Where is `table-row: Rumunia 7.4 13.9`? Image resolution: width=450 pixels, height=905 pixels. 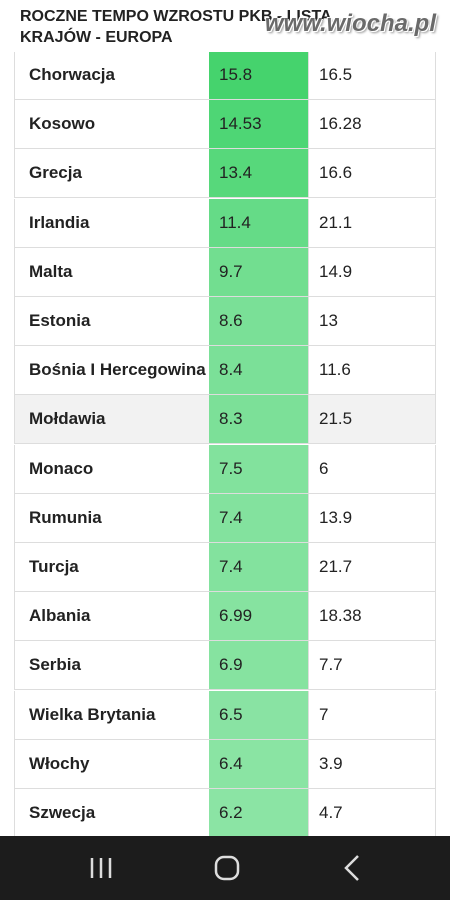 table-row: Rumunia 7.4 13.9 is located at coordinates (225, 518).